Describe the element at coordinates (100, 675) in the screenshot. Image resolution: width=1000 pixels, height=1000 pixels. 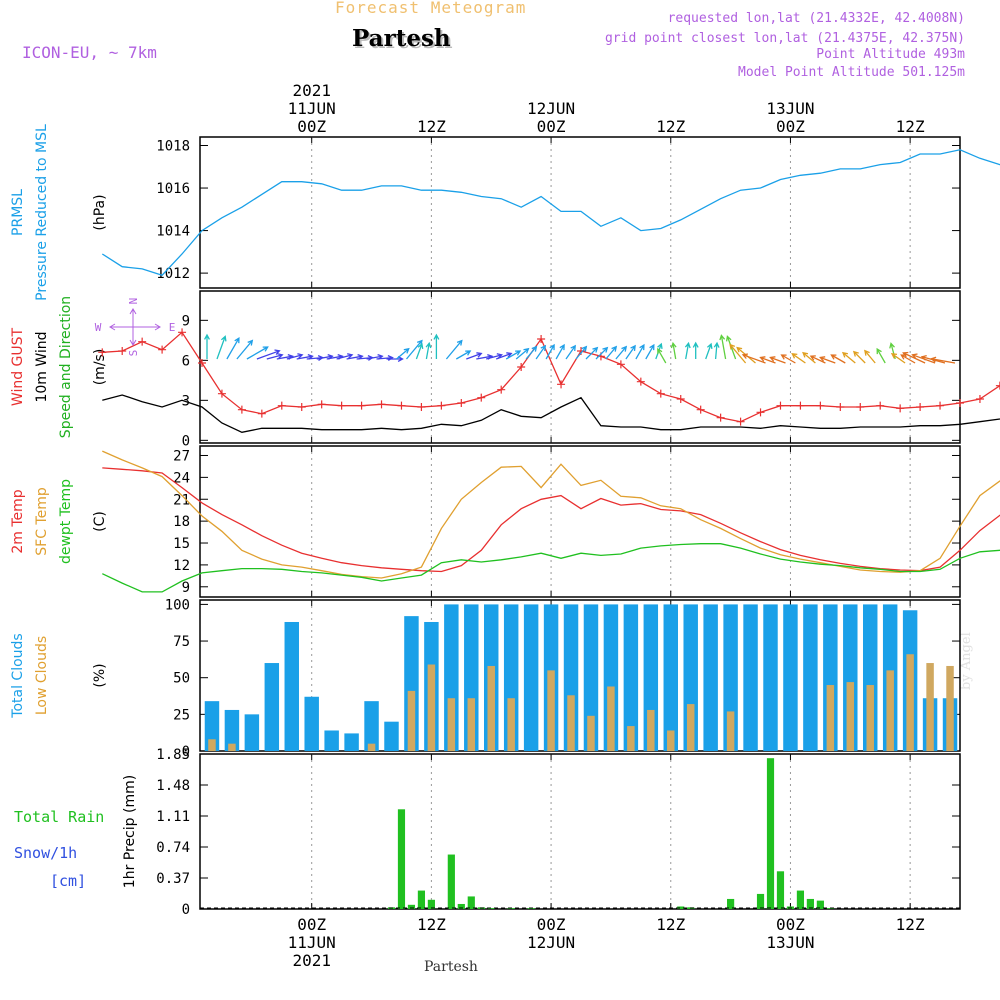
I see `ylabel-clouds: (%)` at that location.